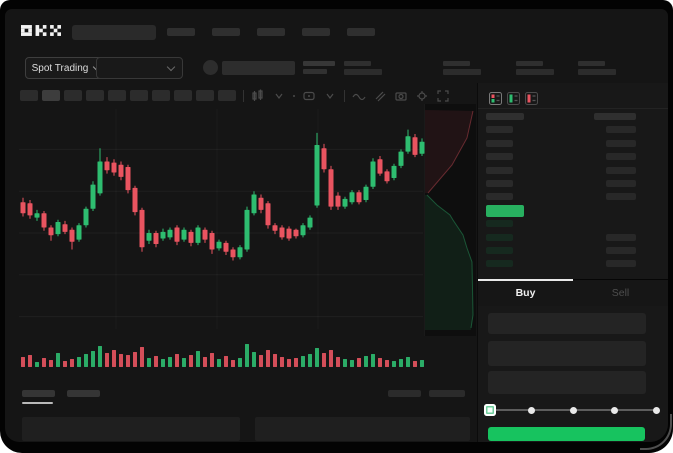 This screenshot has width=673, height=453. I want to click on chart-tools, so click(346, 96).